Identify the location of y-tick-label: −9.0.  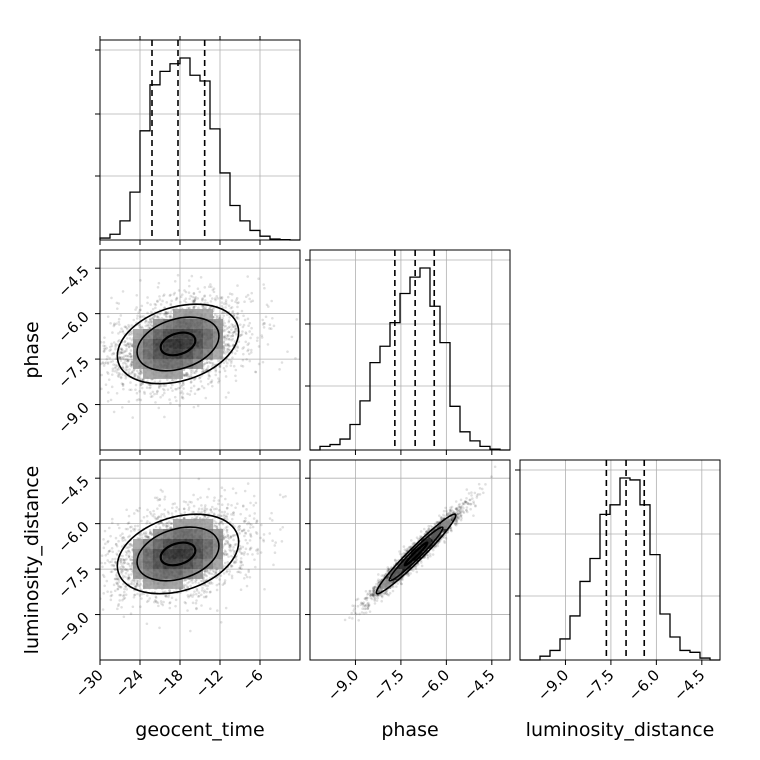
(73, 418).